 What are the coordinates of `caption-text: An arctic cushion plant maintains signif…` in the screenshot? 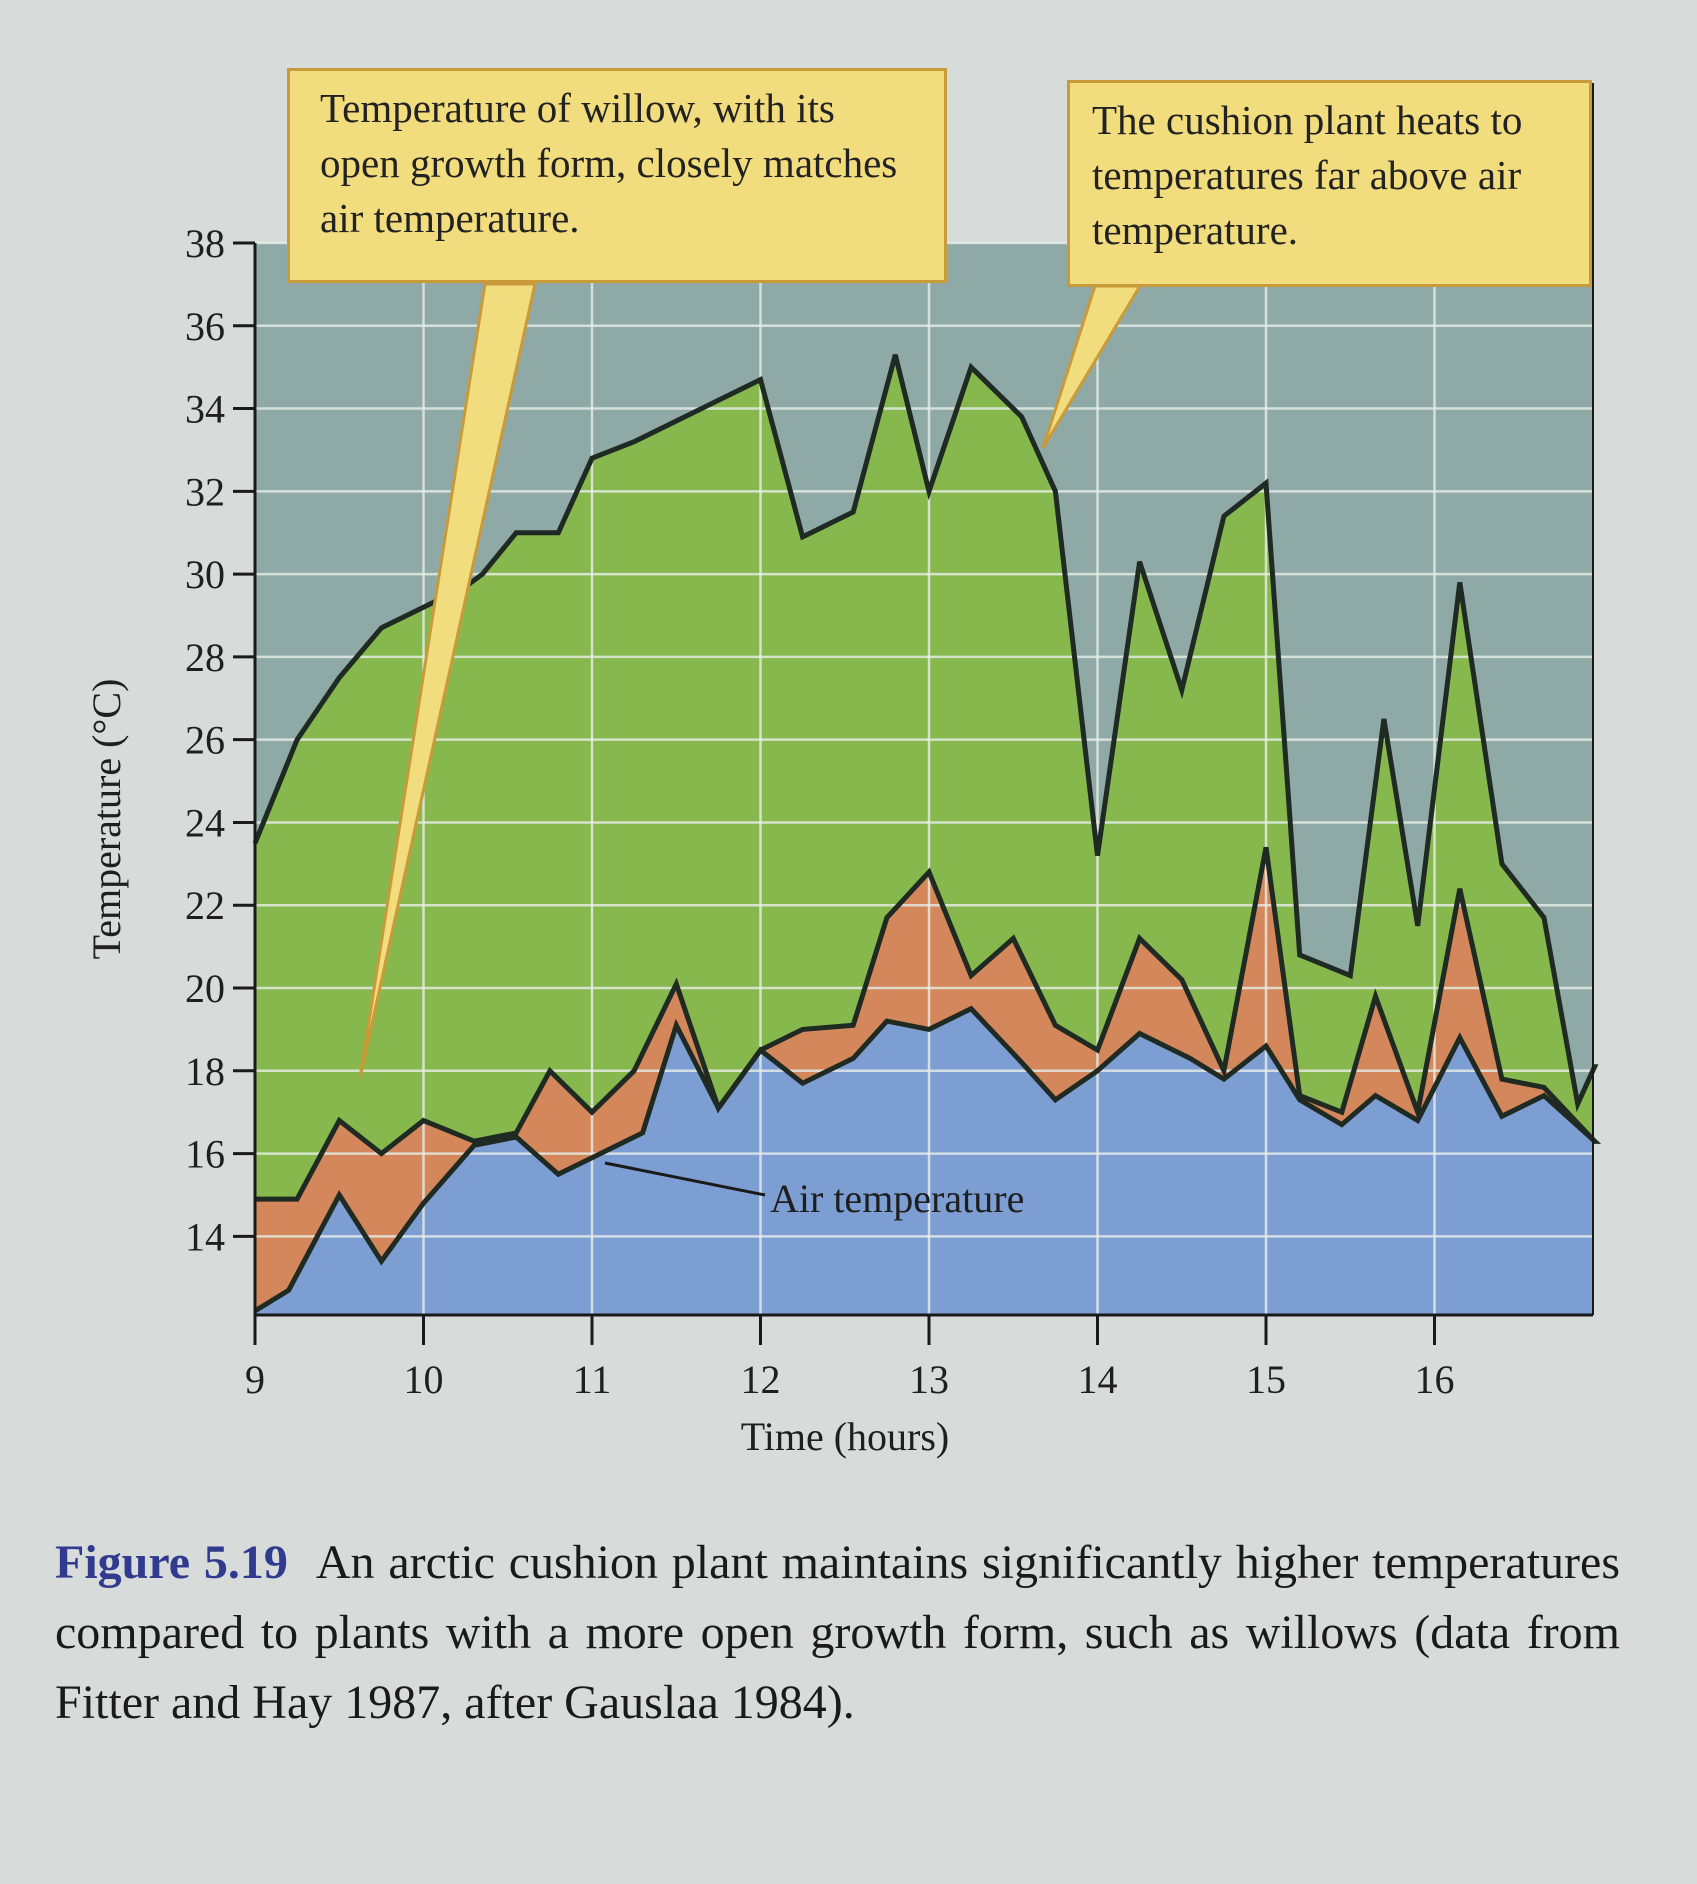 It's located at (838, 1632).